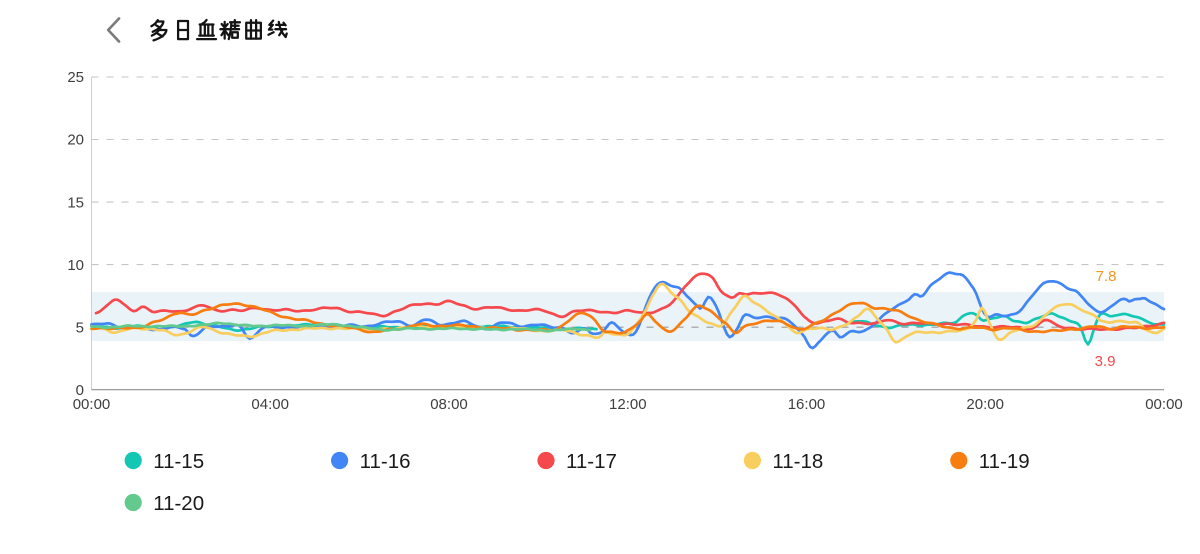 The width and height of the screenshot is (1200, 554). What do you see at coordinates (270, 404) in the screenshot?
I see `svg-text: 04:00` at bounding box center [270, 404].